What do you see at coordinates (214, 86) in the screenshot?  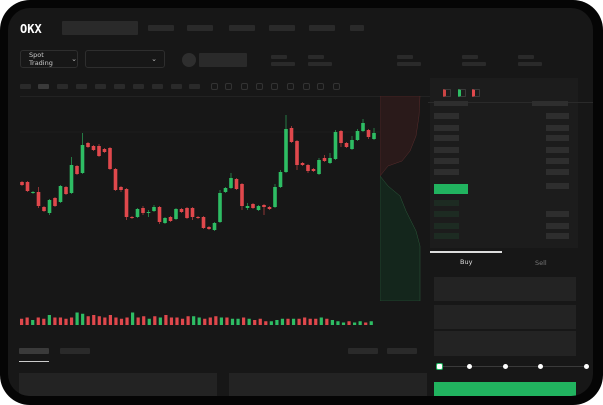 I see `indicator-icon` at bounding box center [214, 86].